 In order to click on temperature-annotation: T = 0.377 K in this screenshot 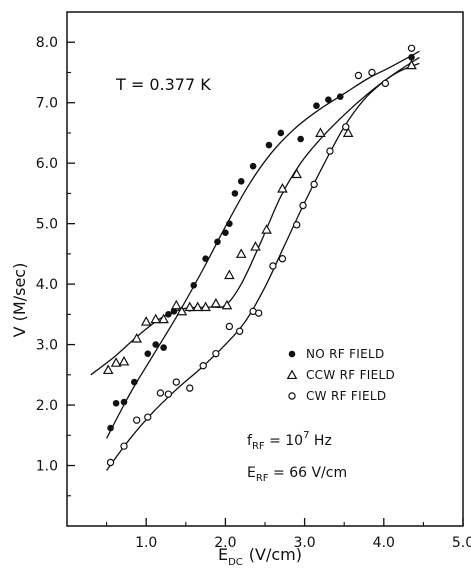, I will do `click(163, 84)`.